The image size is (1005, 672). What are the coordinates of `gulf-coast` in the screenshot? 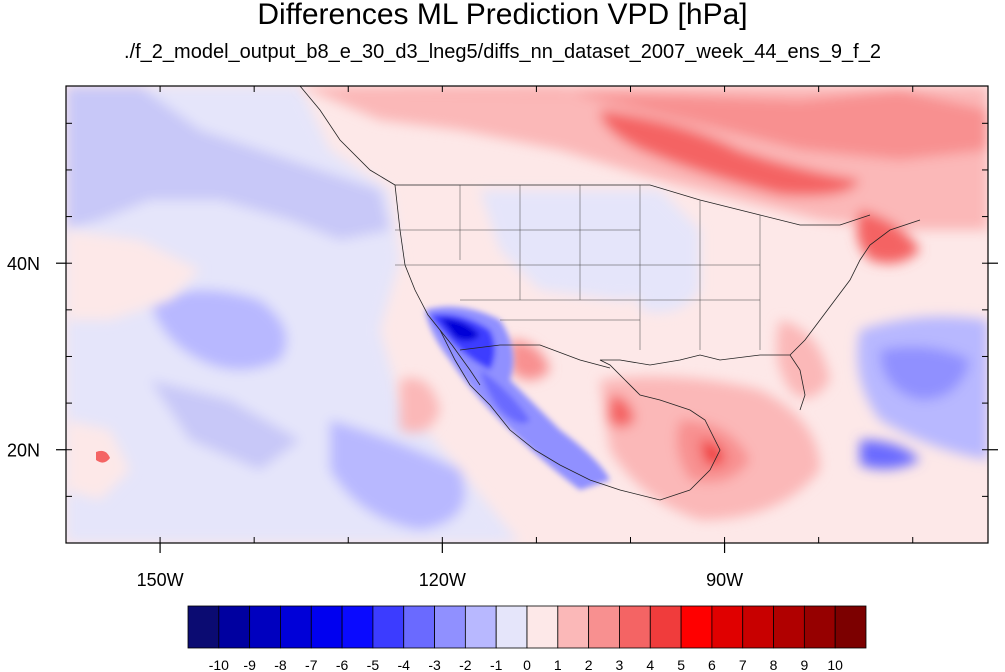 It's located at (702, 422).